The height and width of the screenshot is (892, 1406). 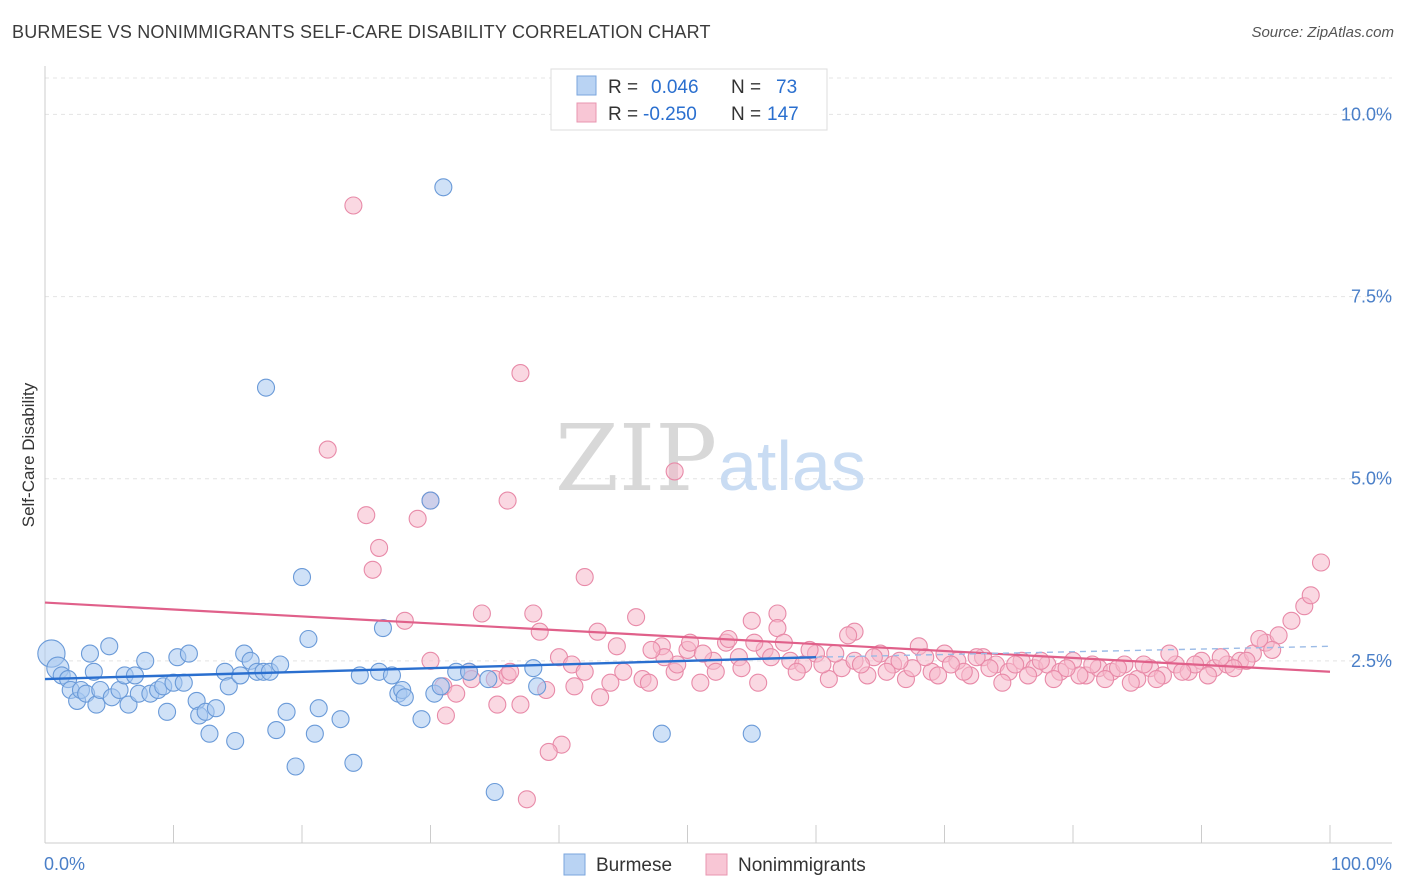 I want to click on legend-n-value-burmese: 73, so click(x=786, y=87).